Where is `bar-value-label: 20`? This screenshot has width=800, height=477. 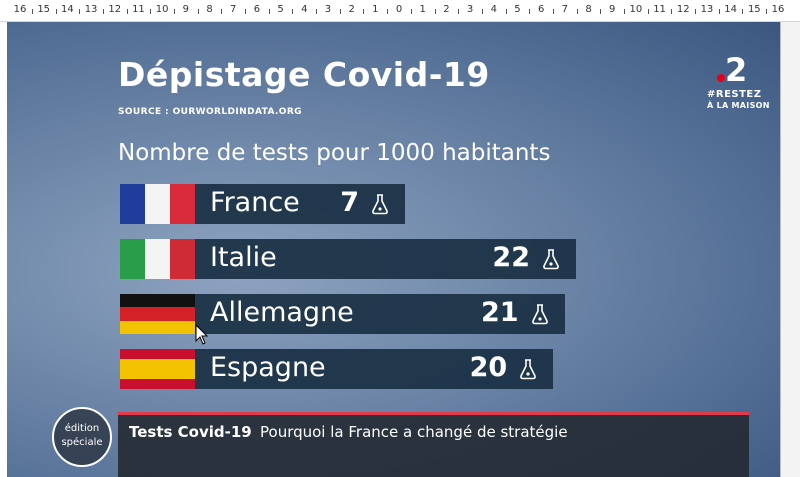 bar-value-label: 20 is located at coordinates (488, 367).